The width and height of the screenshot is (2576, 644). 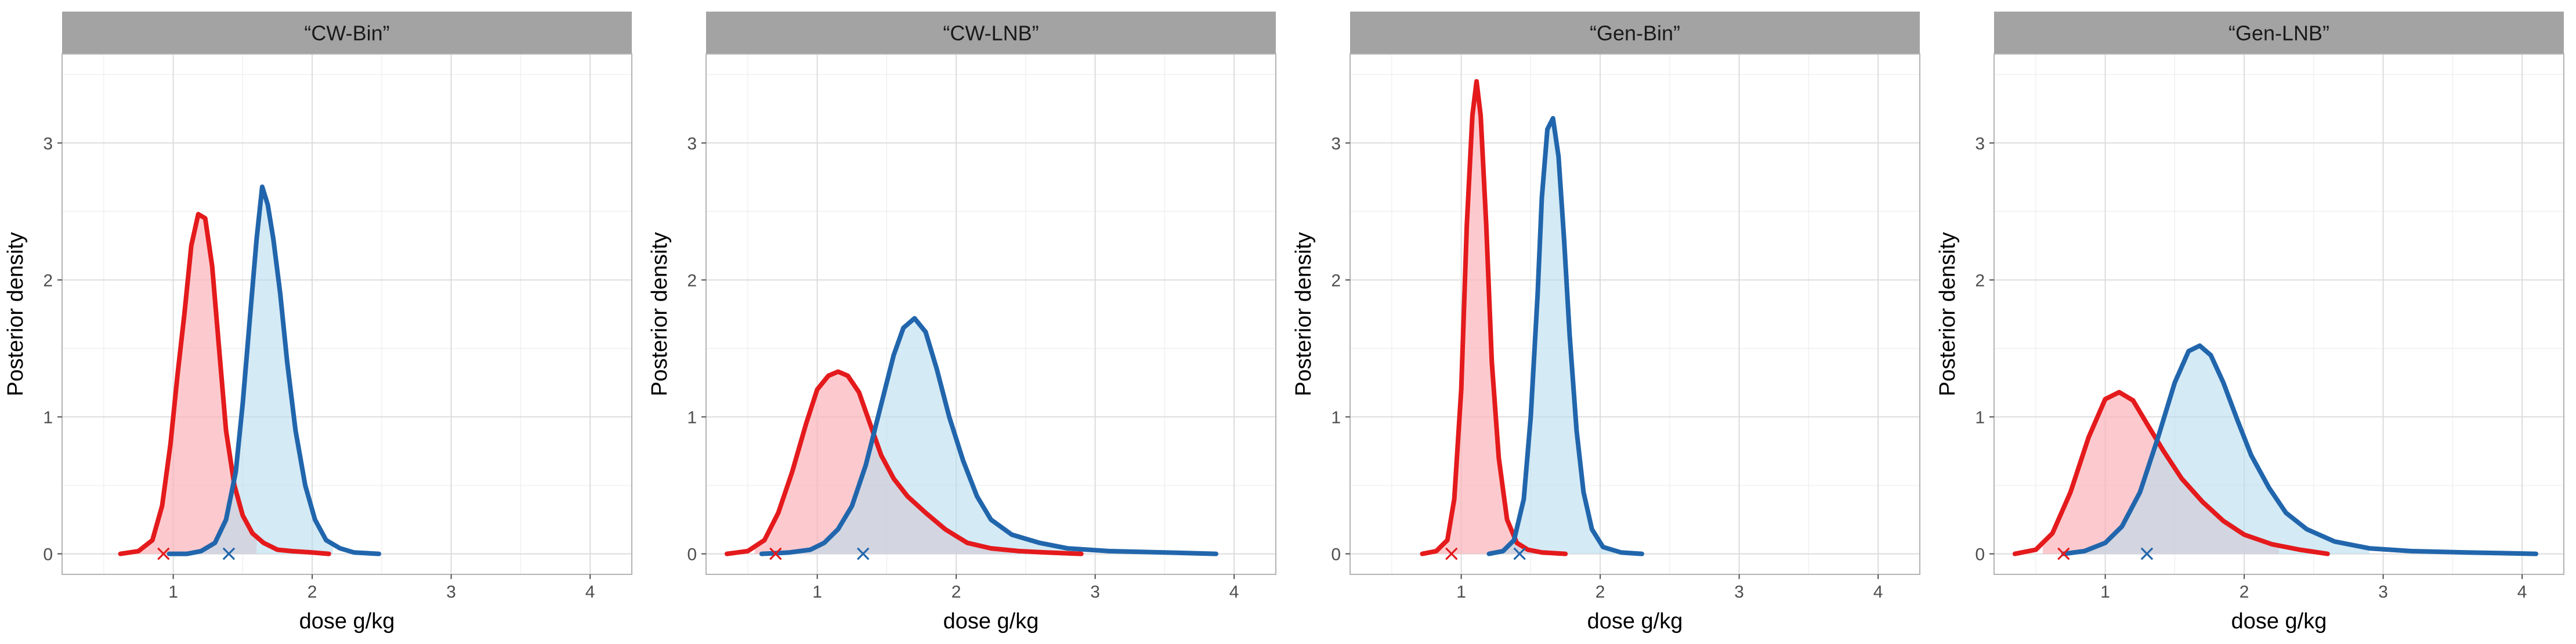 I want to click on facet-title: “CW-Bin”, so click(x=346, y=33).